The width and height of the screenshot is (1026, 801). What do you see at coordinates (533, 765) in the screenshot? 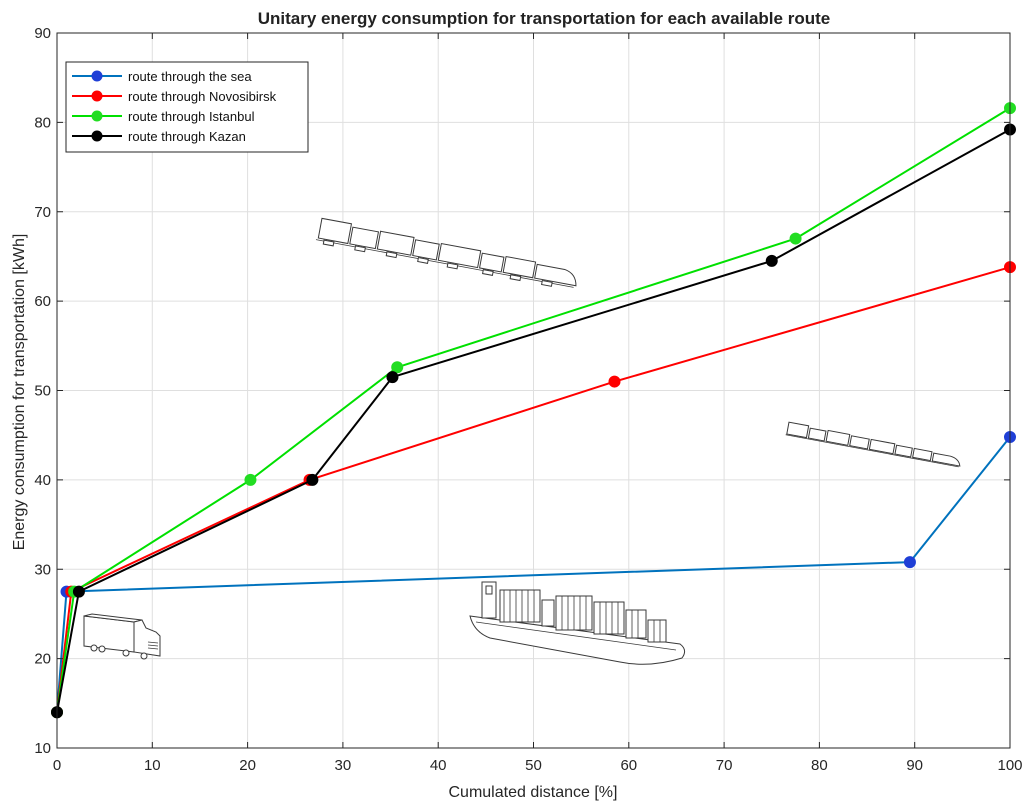
I see `x-tick-label: 50` at bounding box center [533, 765].